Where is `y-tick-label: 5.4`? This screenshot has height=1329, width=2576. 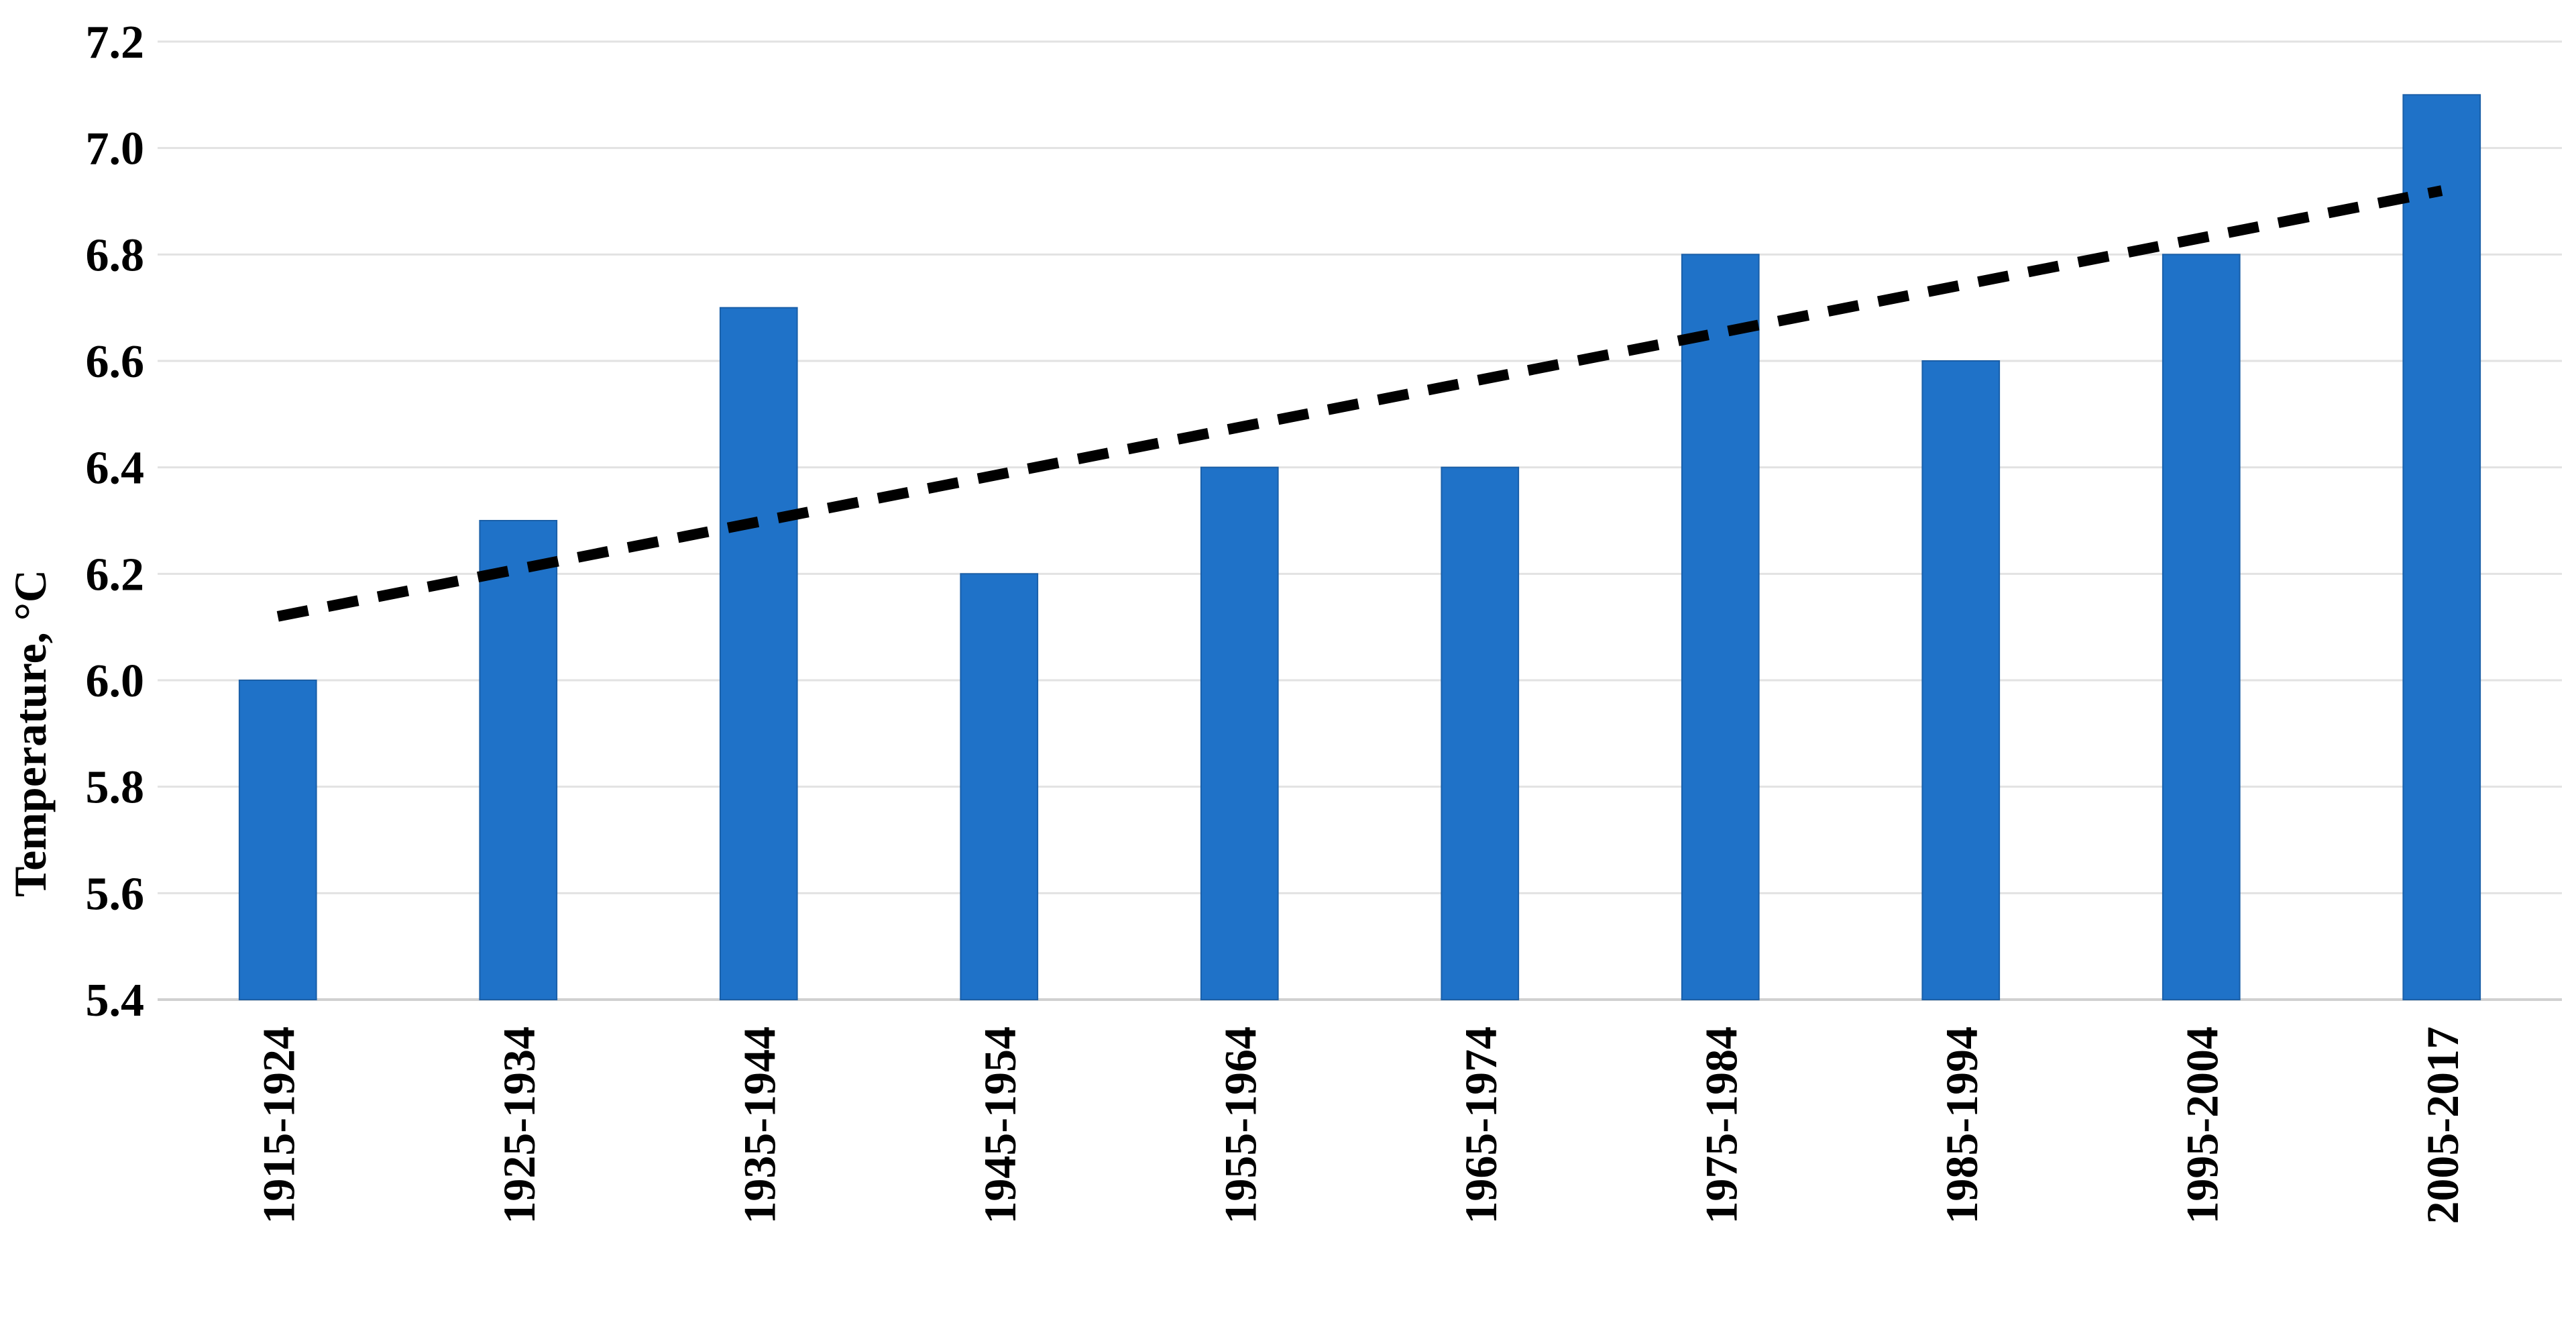
y-tick-label: 5.4 is located at coordinates (115, 1000).